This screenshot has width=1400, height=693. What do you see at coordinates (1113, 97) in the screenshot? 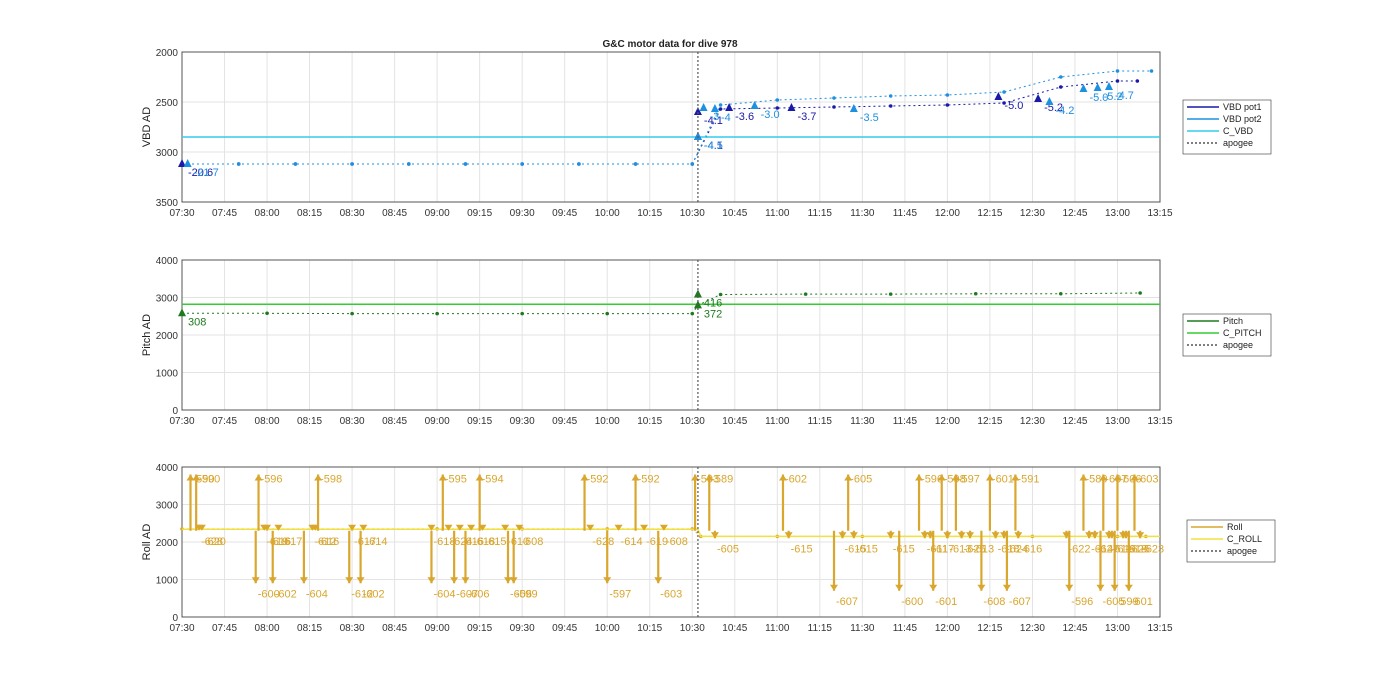
I see `event-label: -5.2` at bounding box center [1113, 97].